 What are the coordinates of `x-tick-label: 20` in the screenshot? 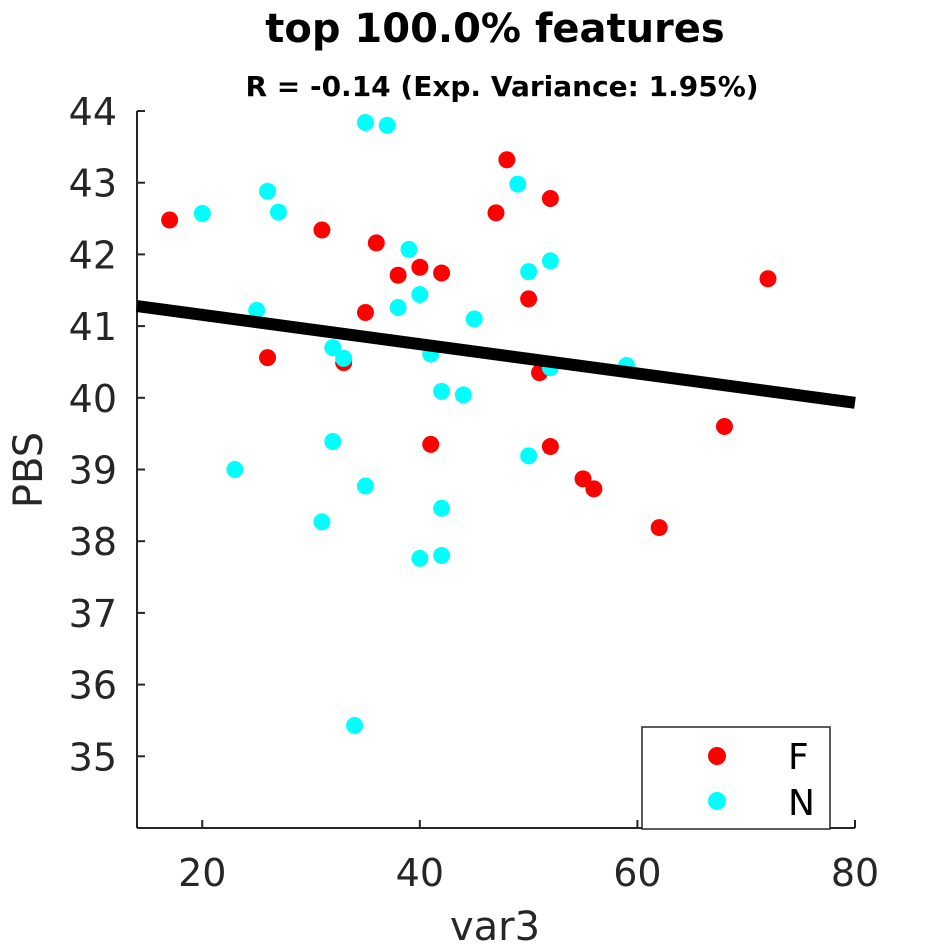 It's located at (202, 873).